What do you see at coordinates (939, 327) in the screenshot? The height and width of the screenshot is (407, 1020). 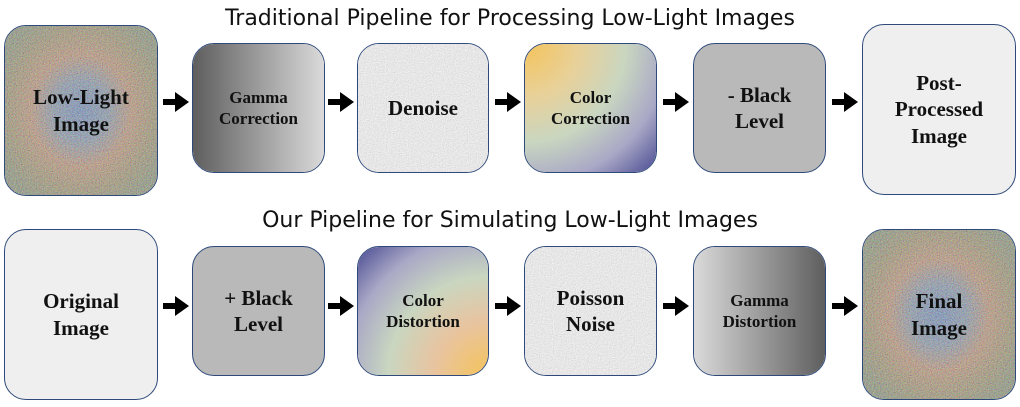 I see `final-image-line-2: Image` at bounding box center [939, 327].